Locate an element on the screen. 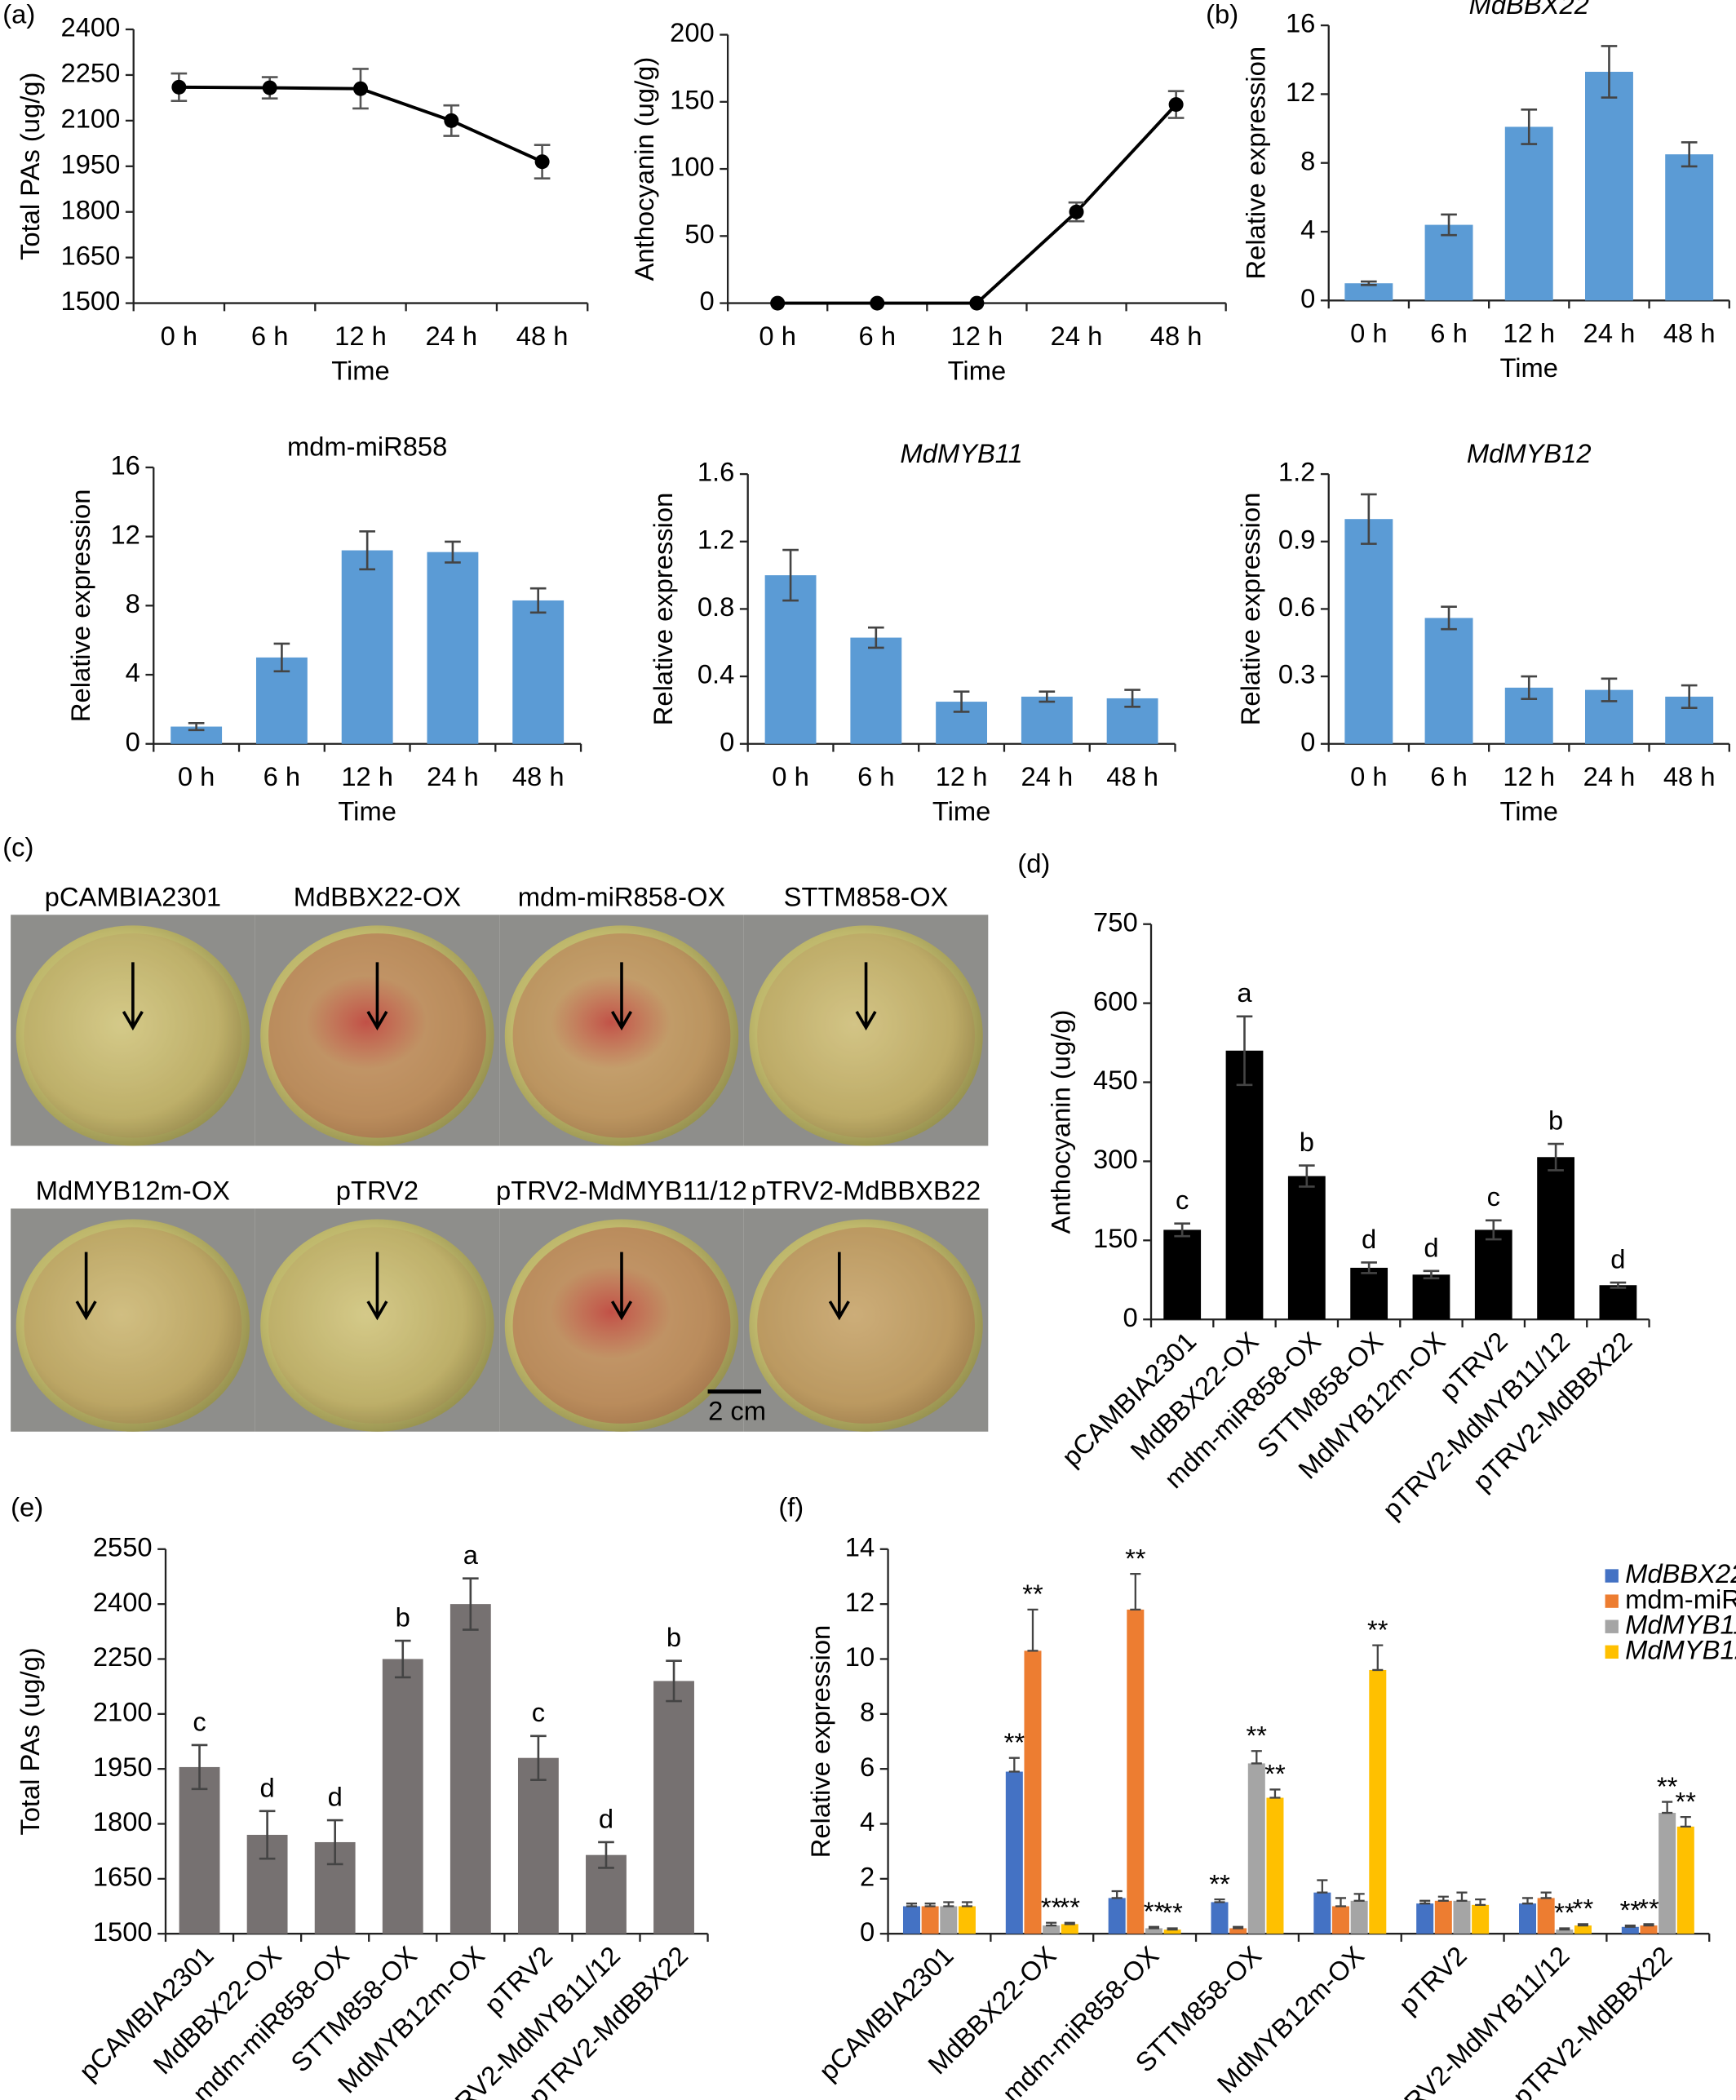  y-tick-label: 450 is located at coordinates (1115, 1080).